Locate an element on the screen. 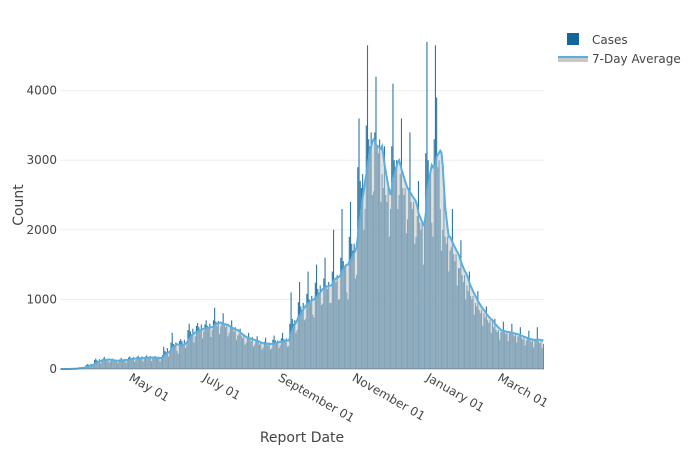 This screenshot has height=454, width=700. y-axis-title: Count is located at coordinates (19, 205).